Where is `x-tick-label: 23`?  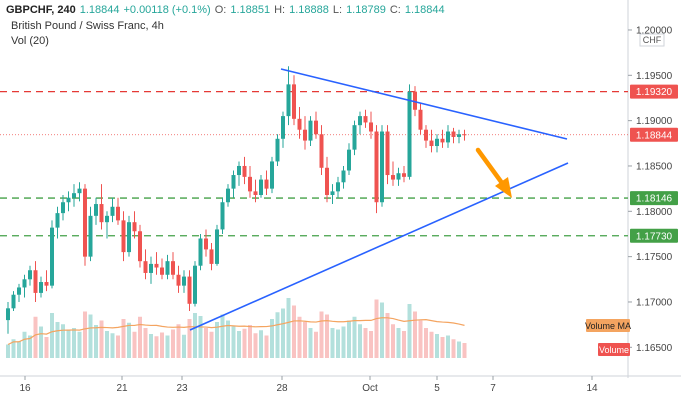
x-tick-label: 23 is located at coordinates (182, 388).